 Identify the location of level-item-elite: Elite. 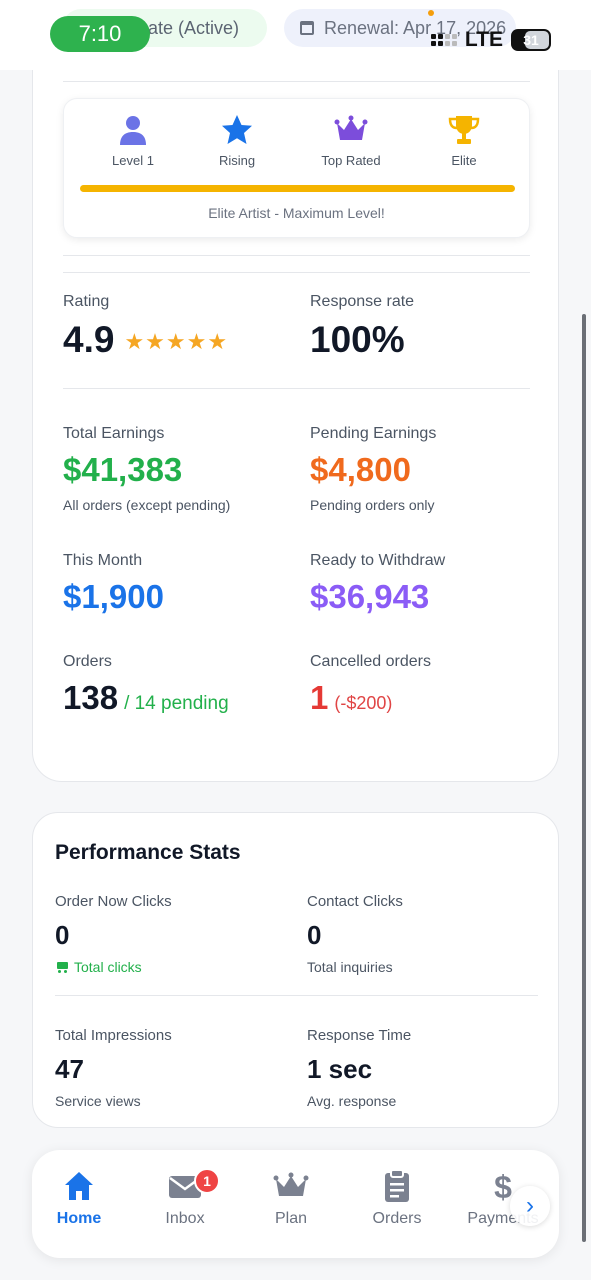
(464, 140).